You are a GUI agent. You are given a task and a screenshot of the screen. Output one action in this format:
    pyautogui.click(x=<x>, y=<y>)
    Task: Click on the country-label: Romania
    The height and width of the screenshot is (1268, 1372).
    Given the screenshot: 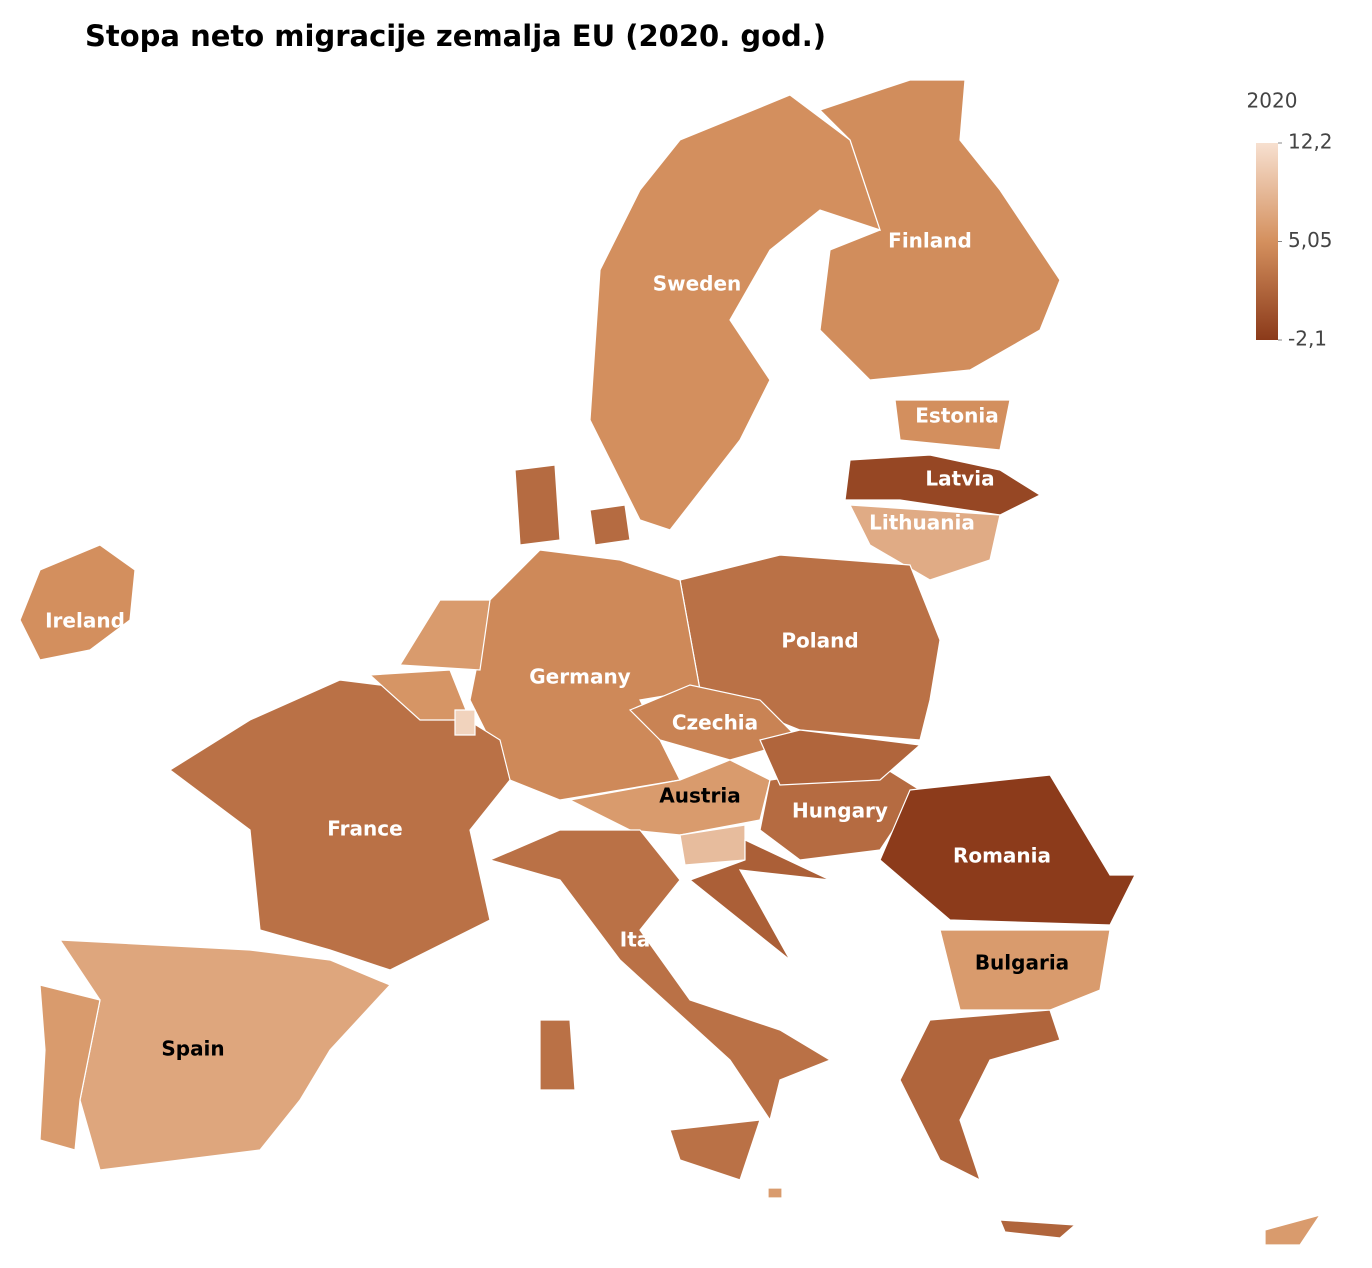 What is the action you would take?
    pyautogui.click(x=1002, y=856)
    